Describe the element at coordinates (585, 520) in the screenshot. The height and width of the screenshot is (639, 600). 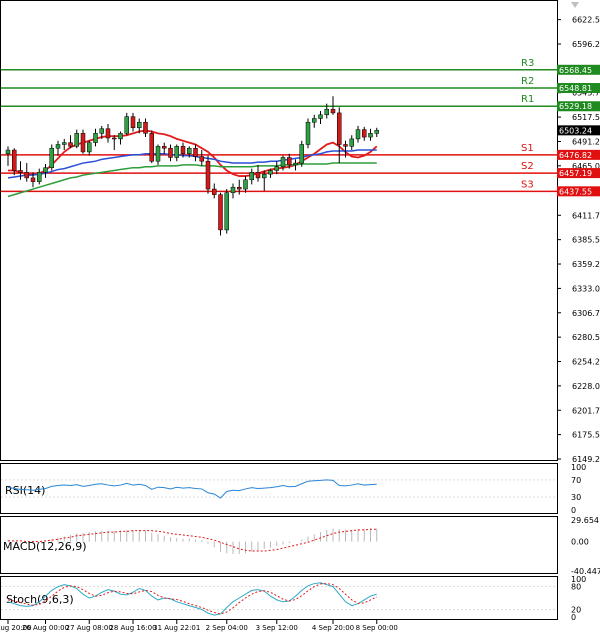
I see `macd-tick-label: 29.654` at that location.